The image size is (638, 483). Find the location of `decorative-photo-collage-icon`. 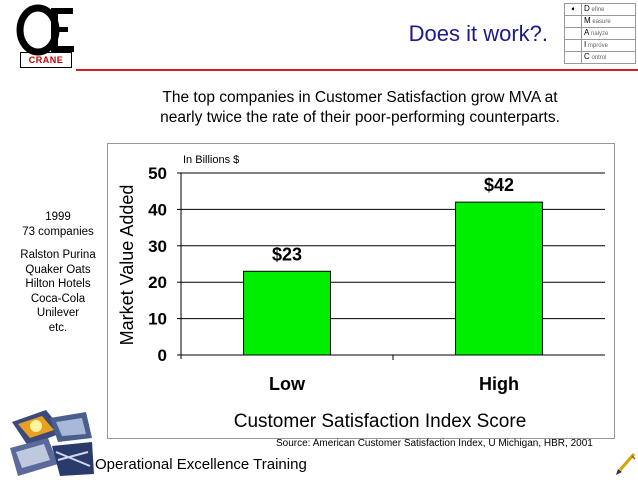

decorative-photo-collage-icon is located at coordinates (51, 443).